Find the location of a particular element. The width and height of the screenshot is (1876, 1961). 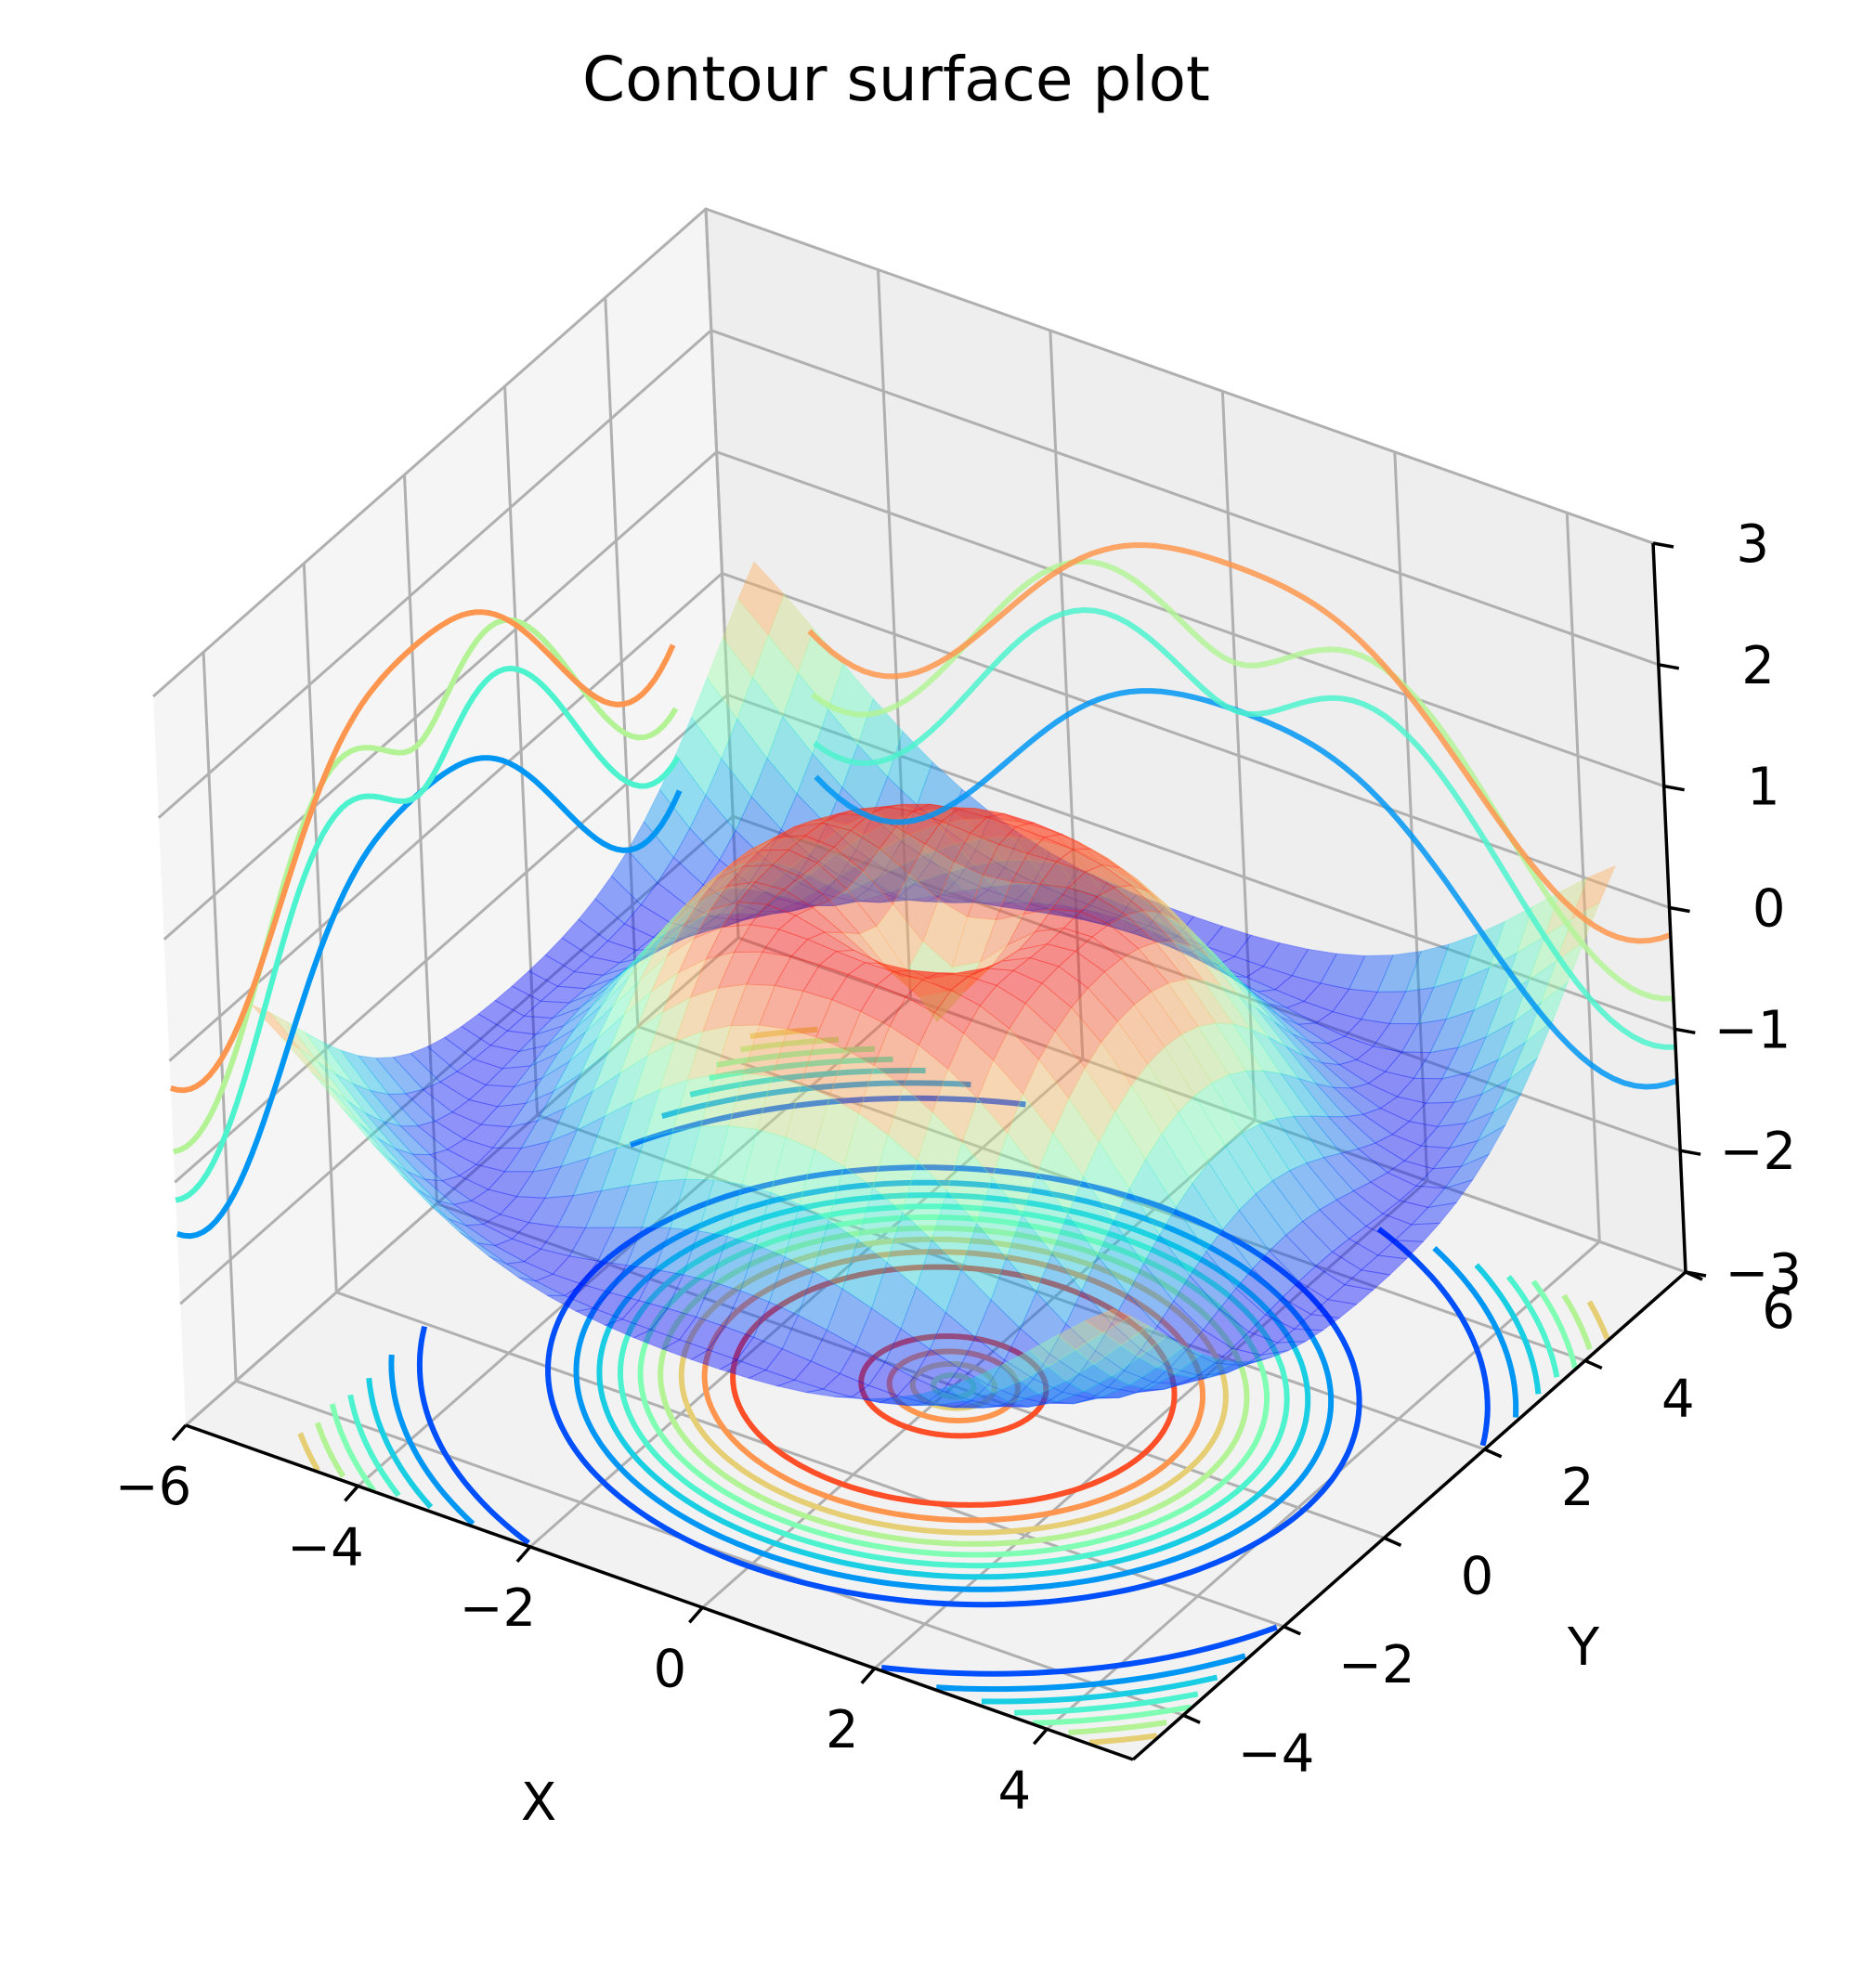

y-wall-contour-line is located at coordinates (1244, 828).